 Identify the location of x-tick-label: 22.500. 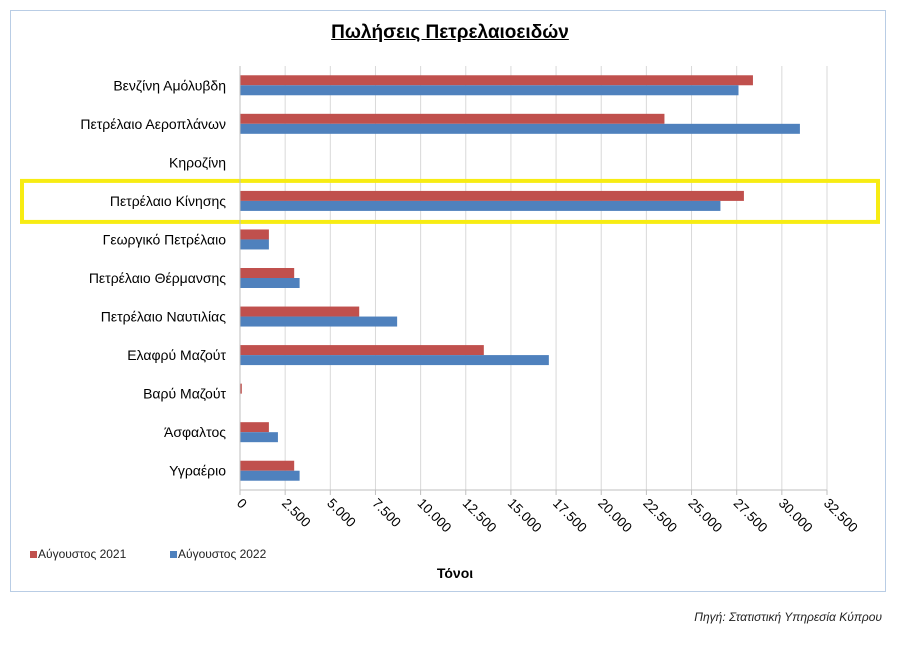
(660, 516).